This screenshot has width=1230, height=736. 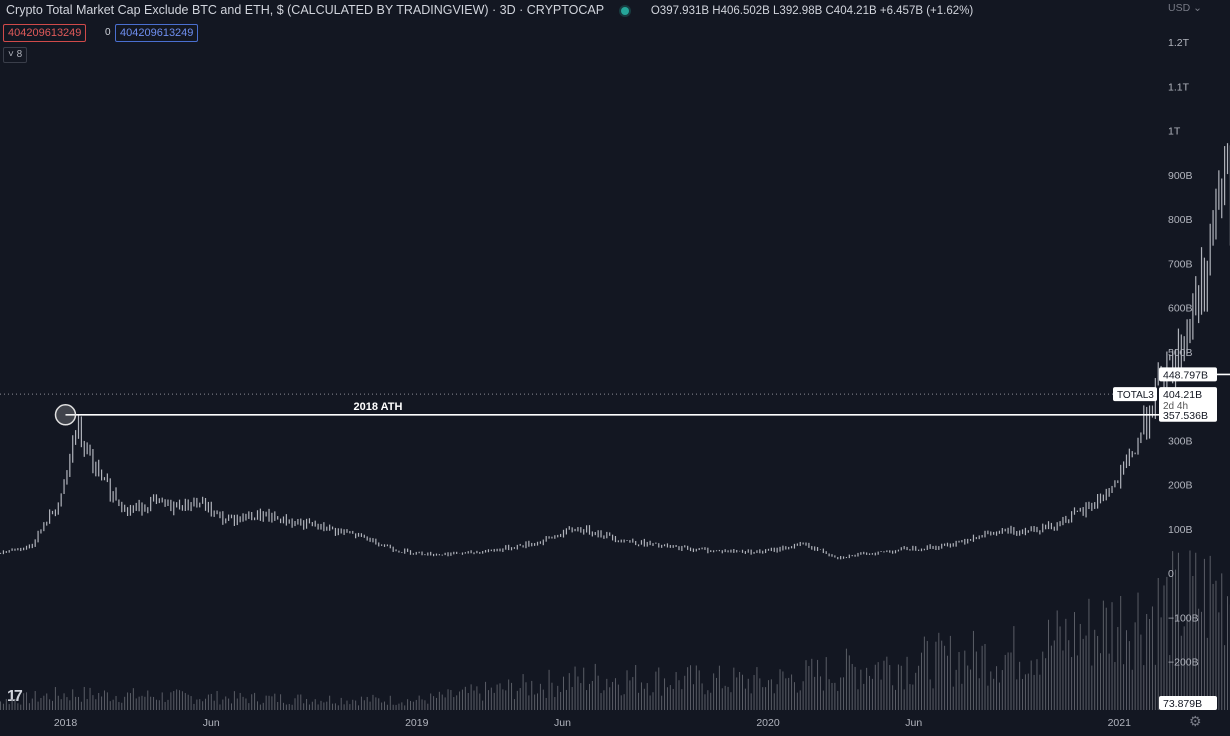 I want to click on tradingview-logo-icon: 17, so click(x=15, y=696).